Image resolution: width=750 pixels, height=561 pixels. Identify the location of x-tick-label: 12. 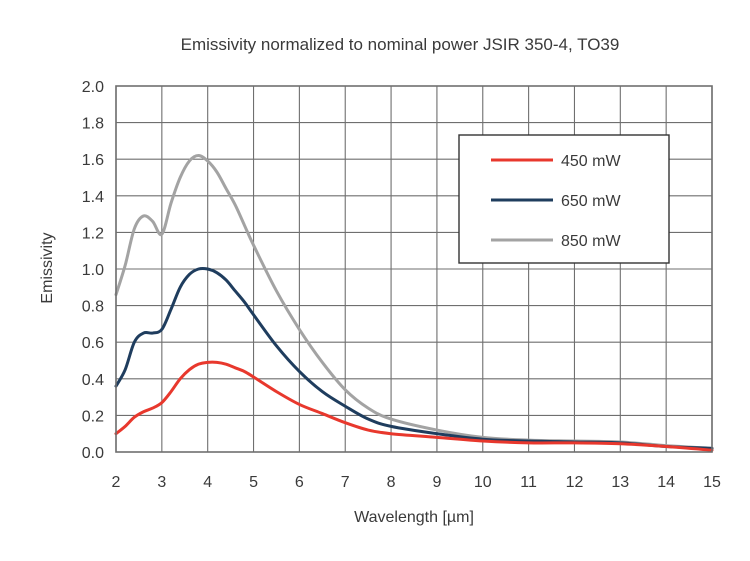
(575, 482).